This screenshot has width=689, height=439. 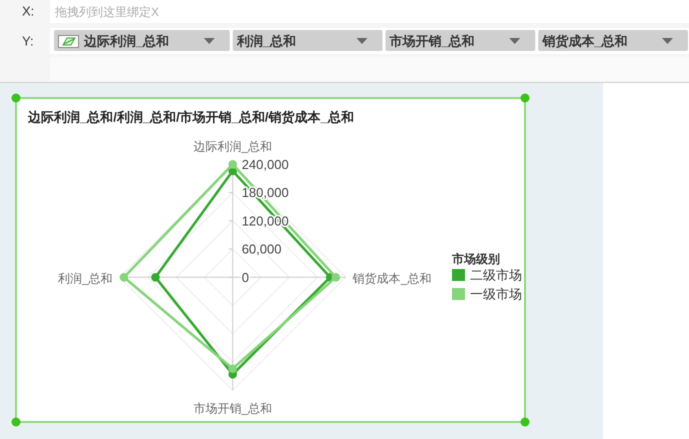 I want to click on text: 拖拽列到这里绑定X, so click(x=107, y=12).